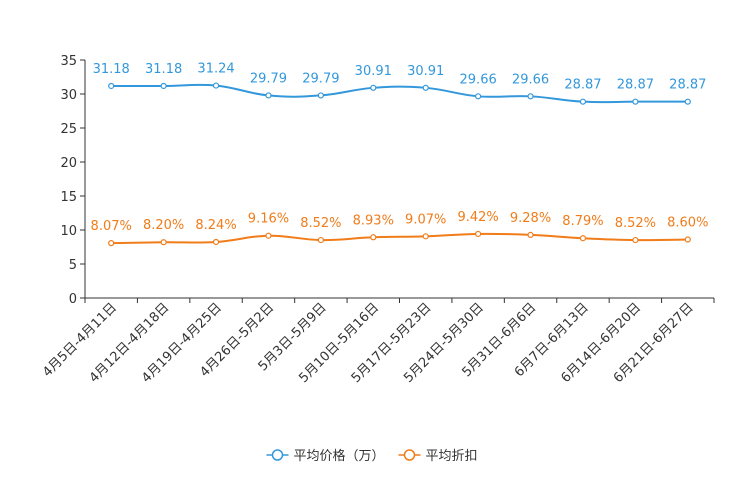 This screenshot has width=744, height=496. Describe the element at coordinates (215, 69) in the screenshot. I see `data-label: 31.24` at that location.